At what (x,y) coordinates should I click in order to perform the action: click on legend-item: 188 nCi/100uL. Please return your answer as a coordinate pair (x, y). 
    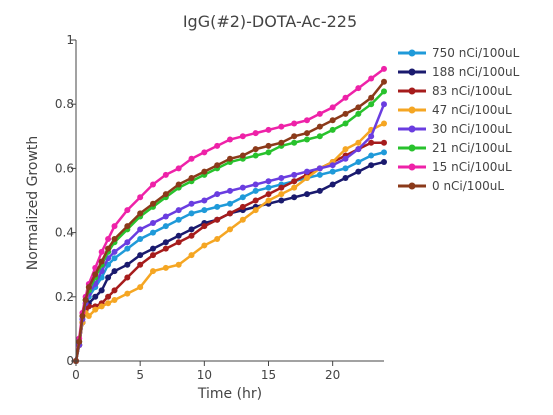
    Looking at the image, I should click on (459, 72).